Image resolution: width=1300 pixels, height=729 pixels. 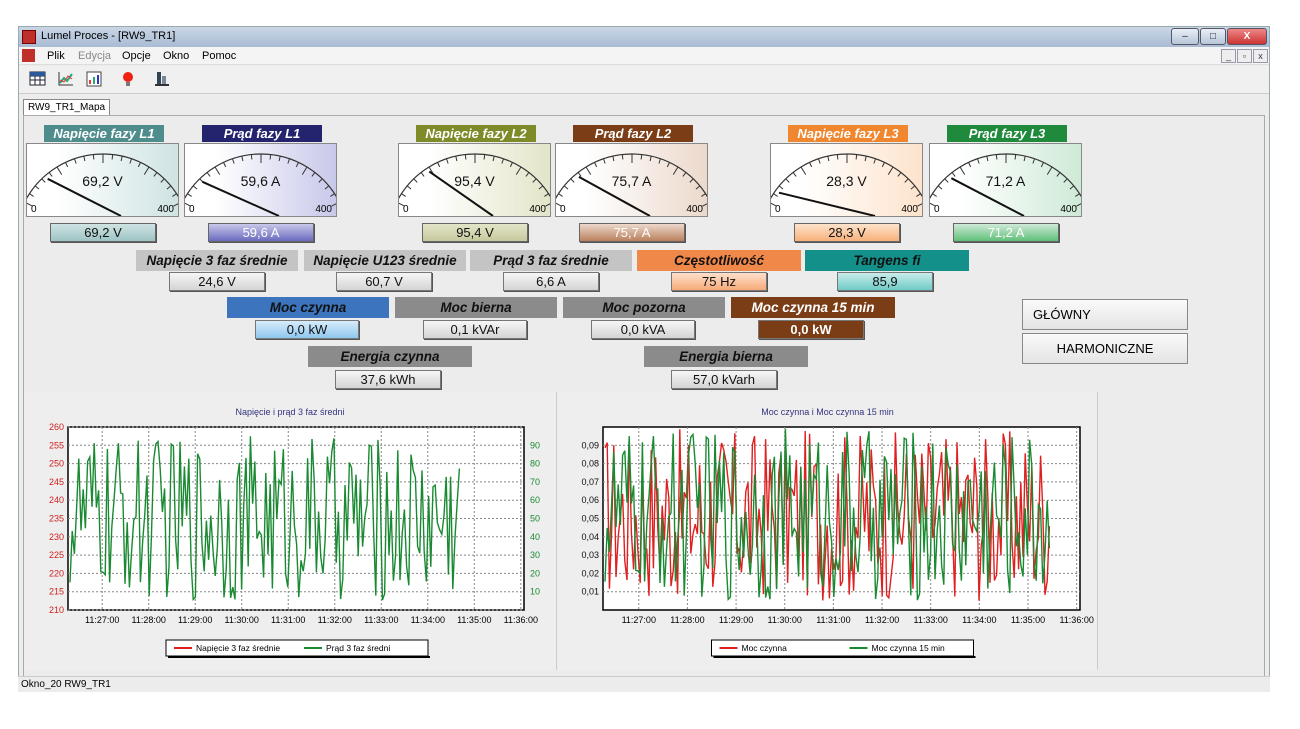 I want to click on gauge-min: 0, so click(x=34, y=209).